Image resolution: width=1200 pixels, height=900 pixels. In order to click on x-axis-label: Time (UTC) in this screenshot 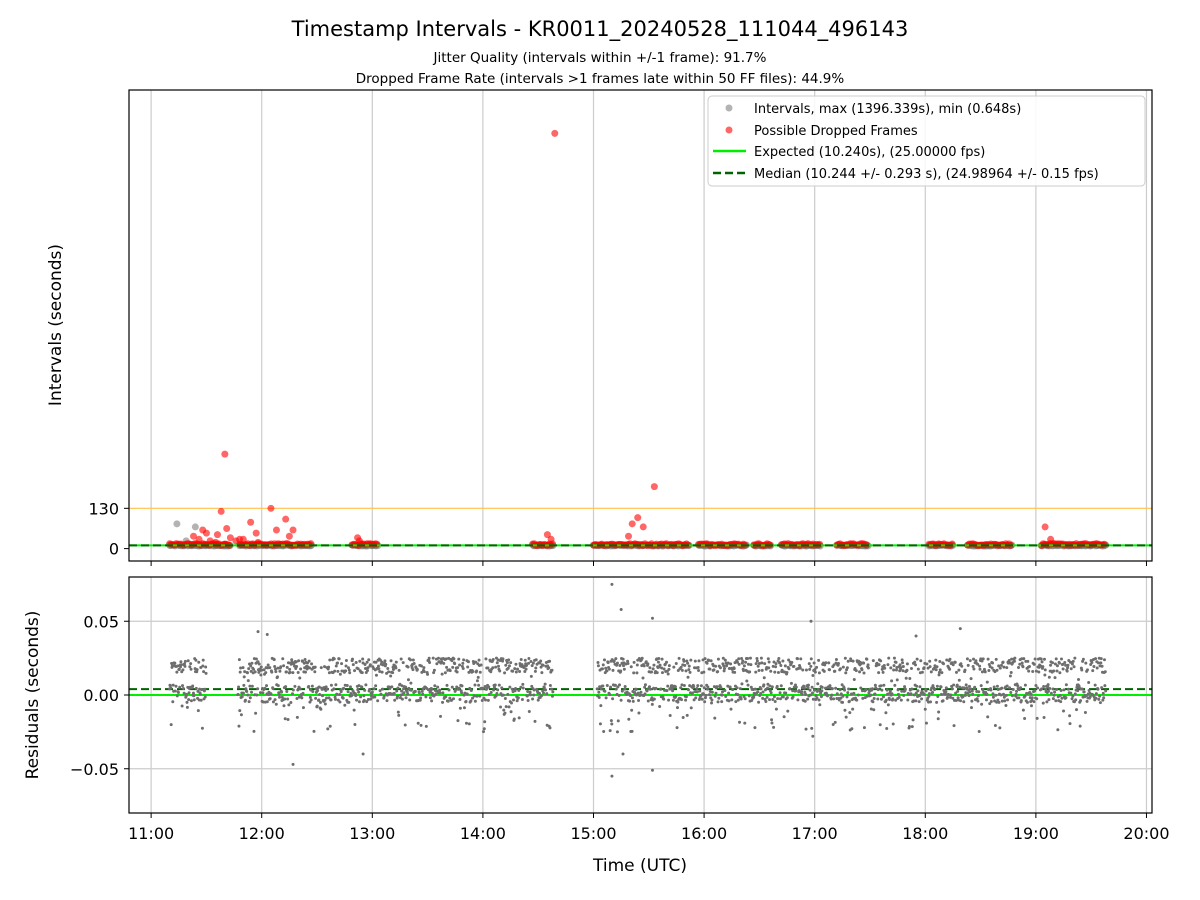, I will do `click(639, 866)`.